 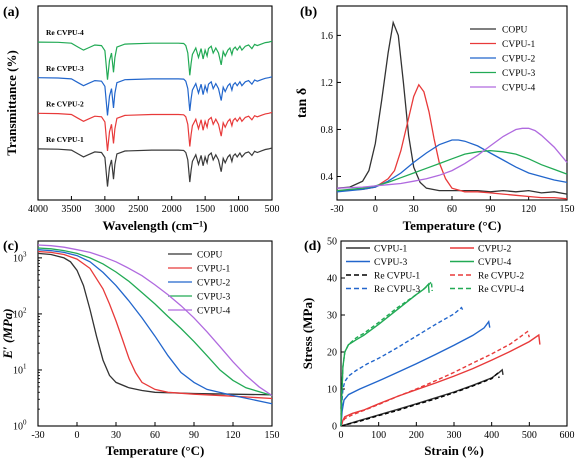 I want to click on y-tick-label-c: 10⁰, so click(x=20, y=426).